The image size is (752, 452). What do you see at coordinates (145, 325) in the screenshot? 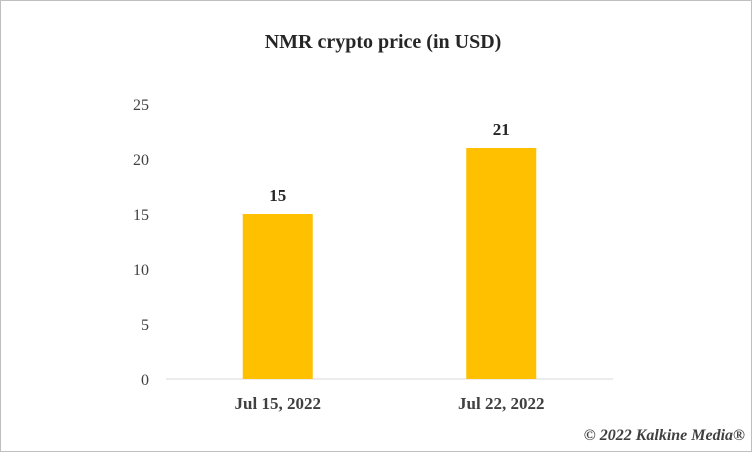
I see `y-tick-label: 5` at bounding box center [145, 325].